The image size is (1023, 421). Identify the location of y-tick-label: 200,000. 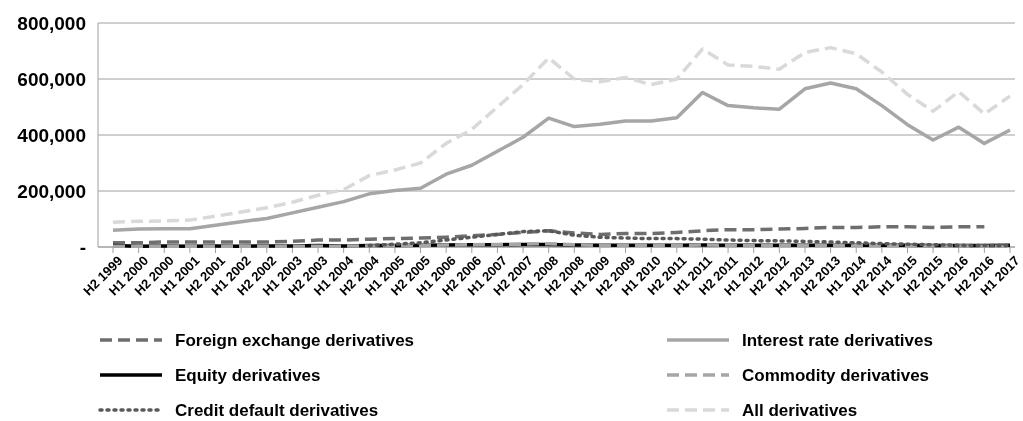
(51, 191).